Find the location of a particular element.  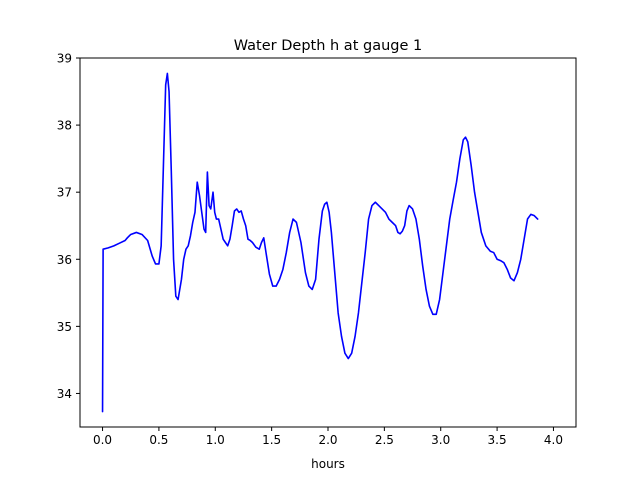

y-tick-label: 34 is located at coordinates (64, 394).